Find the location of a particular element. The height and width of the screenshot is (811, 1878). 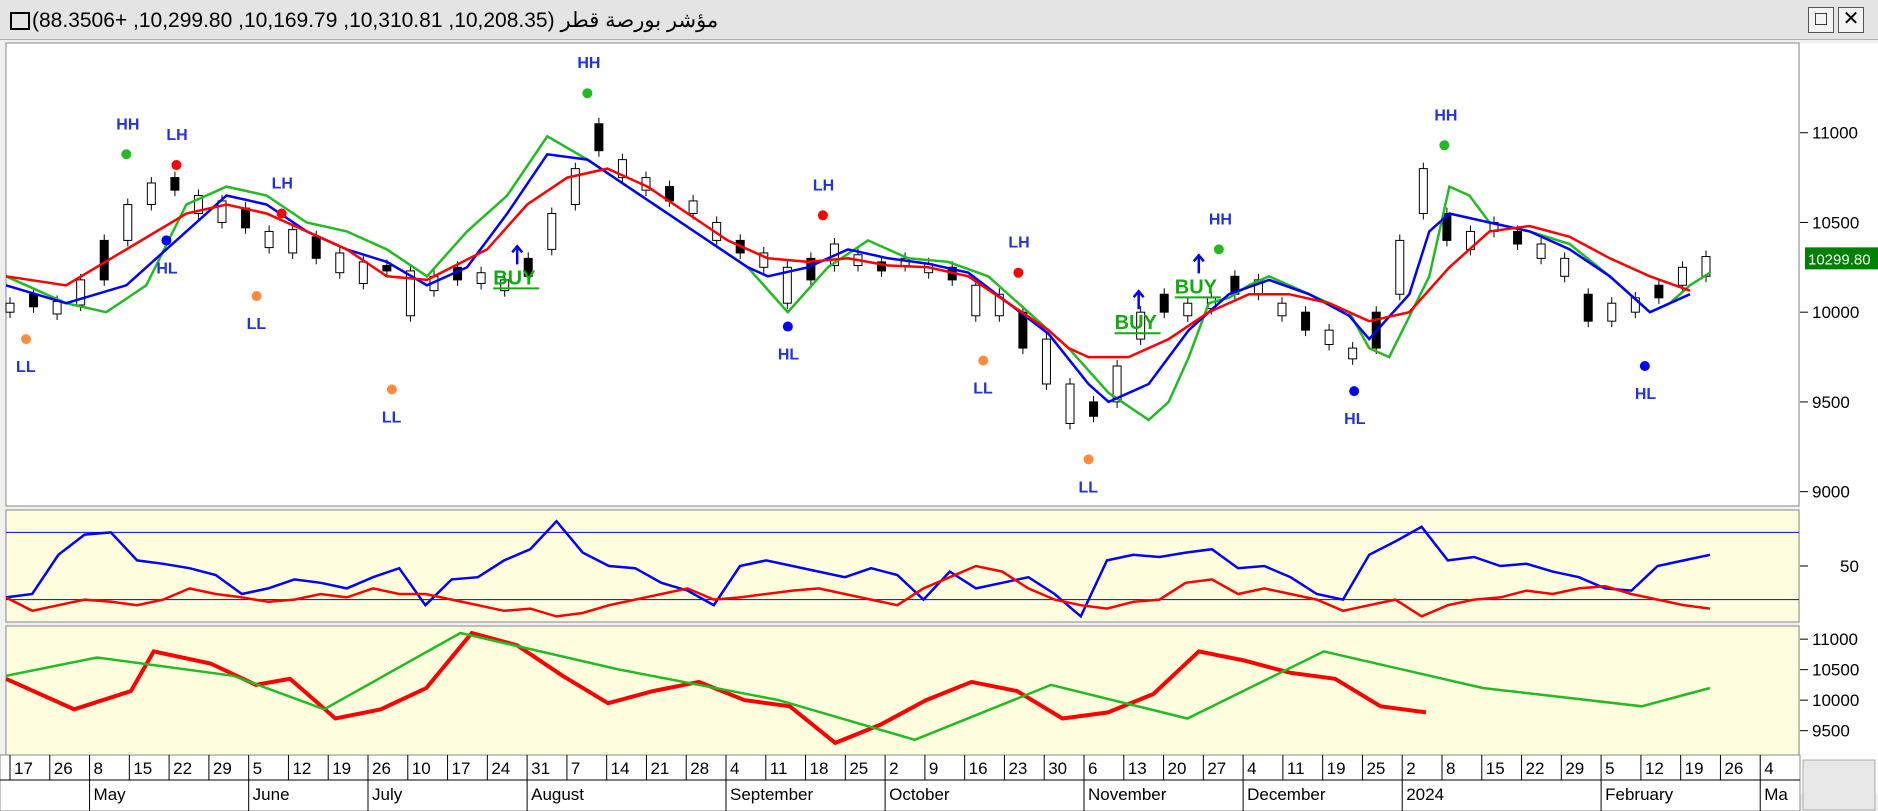

close-button: ✕ is located at coordinates (1851, 20).